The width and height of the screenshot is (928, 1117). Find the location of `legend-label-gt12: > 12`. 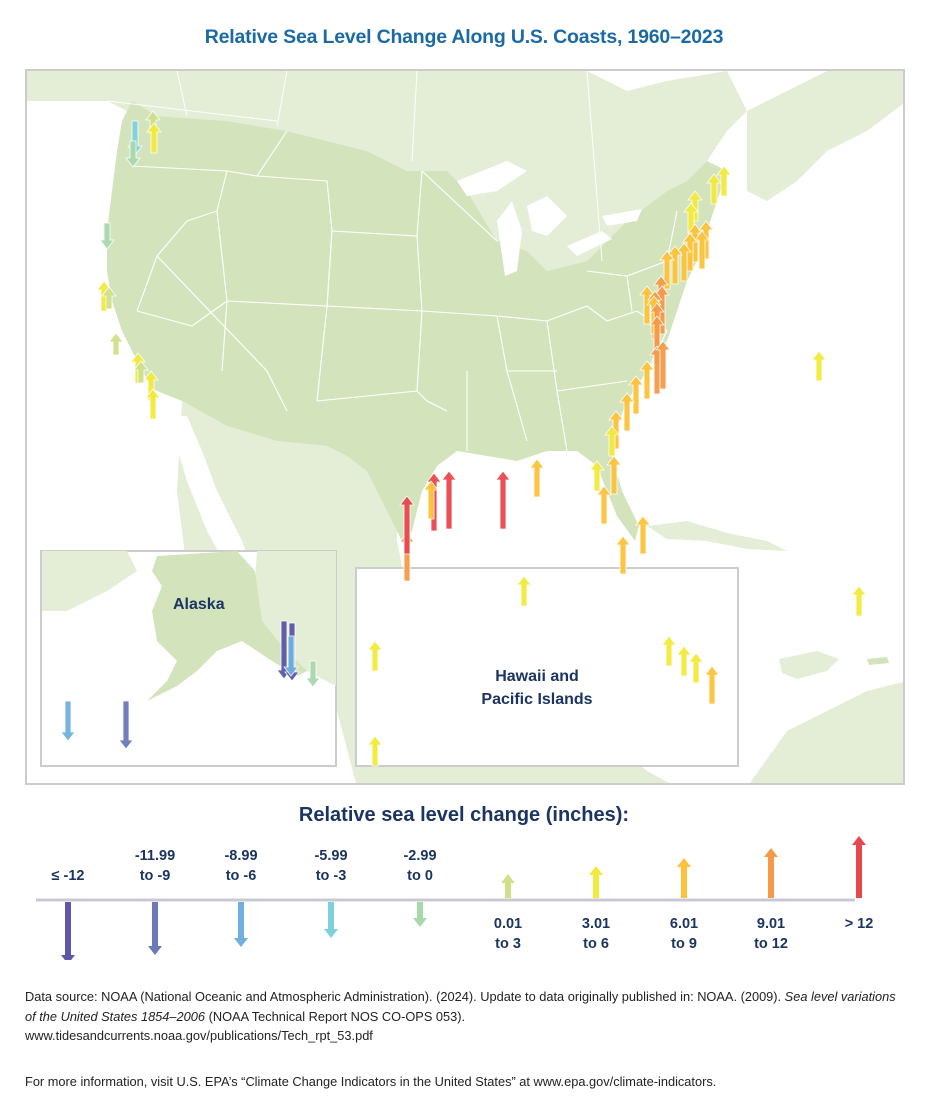

legend-label-gt12: > 12 is located at coordinates (859, 924).